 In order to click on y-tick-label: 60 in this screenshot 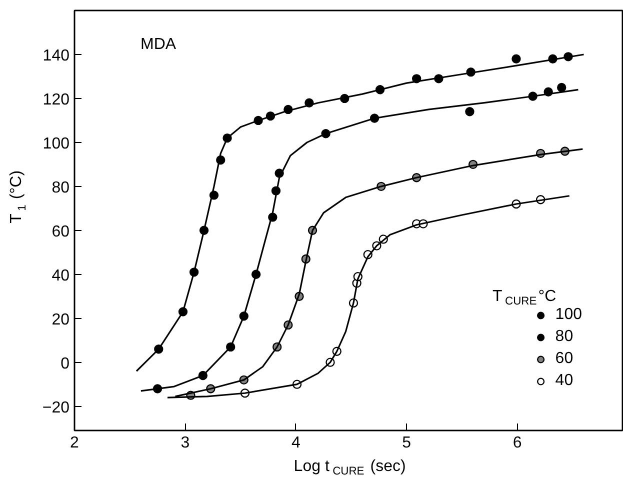, I will do `click(61, 231)`.